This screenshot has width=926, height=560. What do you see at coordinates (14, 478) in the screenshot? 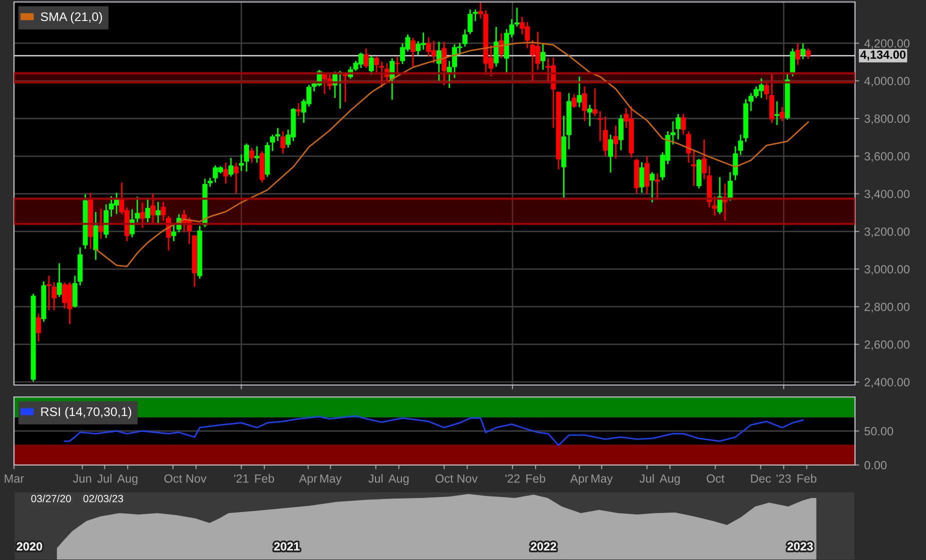
I see `x-tick-label: Mar` at bounding box center [14, 478].